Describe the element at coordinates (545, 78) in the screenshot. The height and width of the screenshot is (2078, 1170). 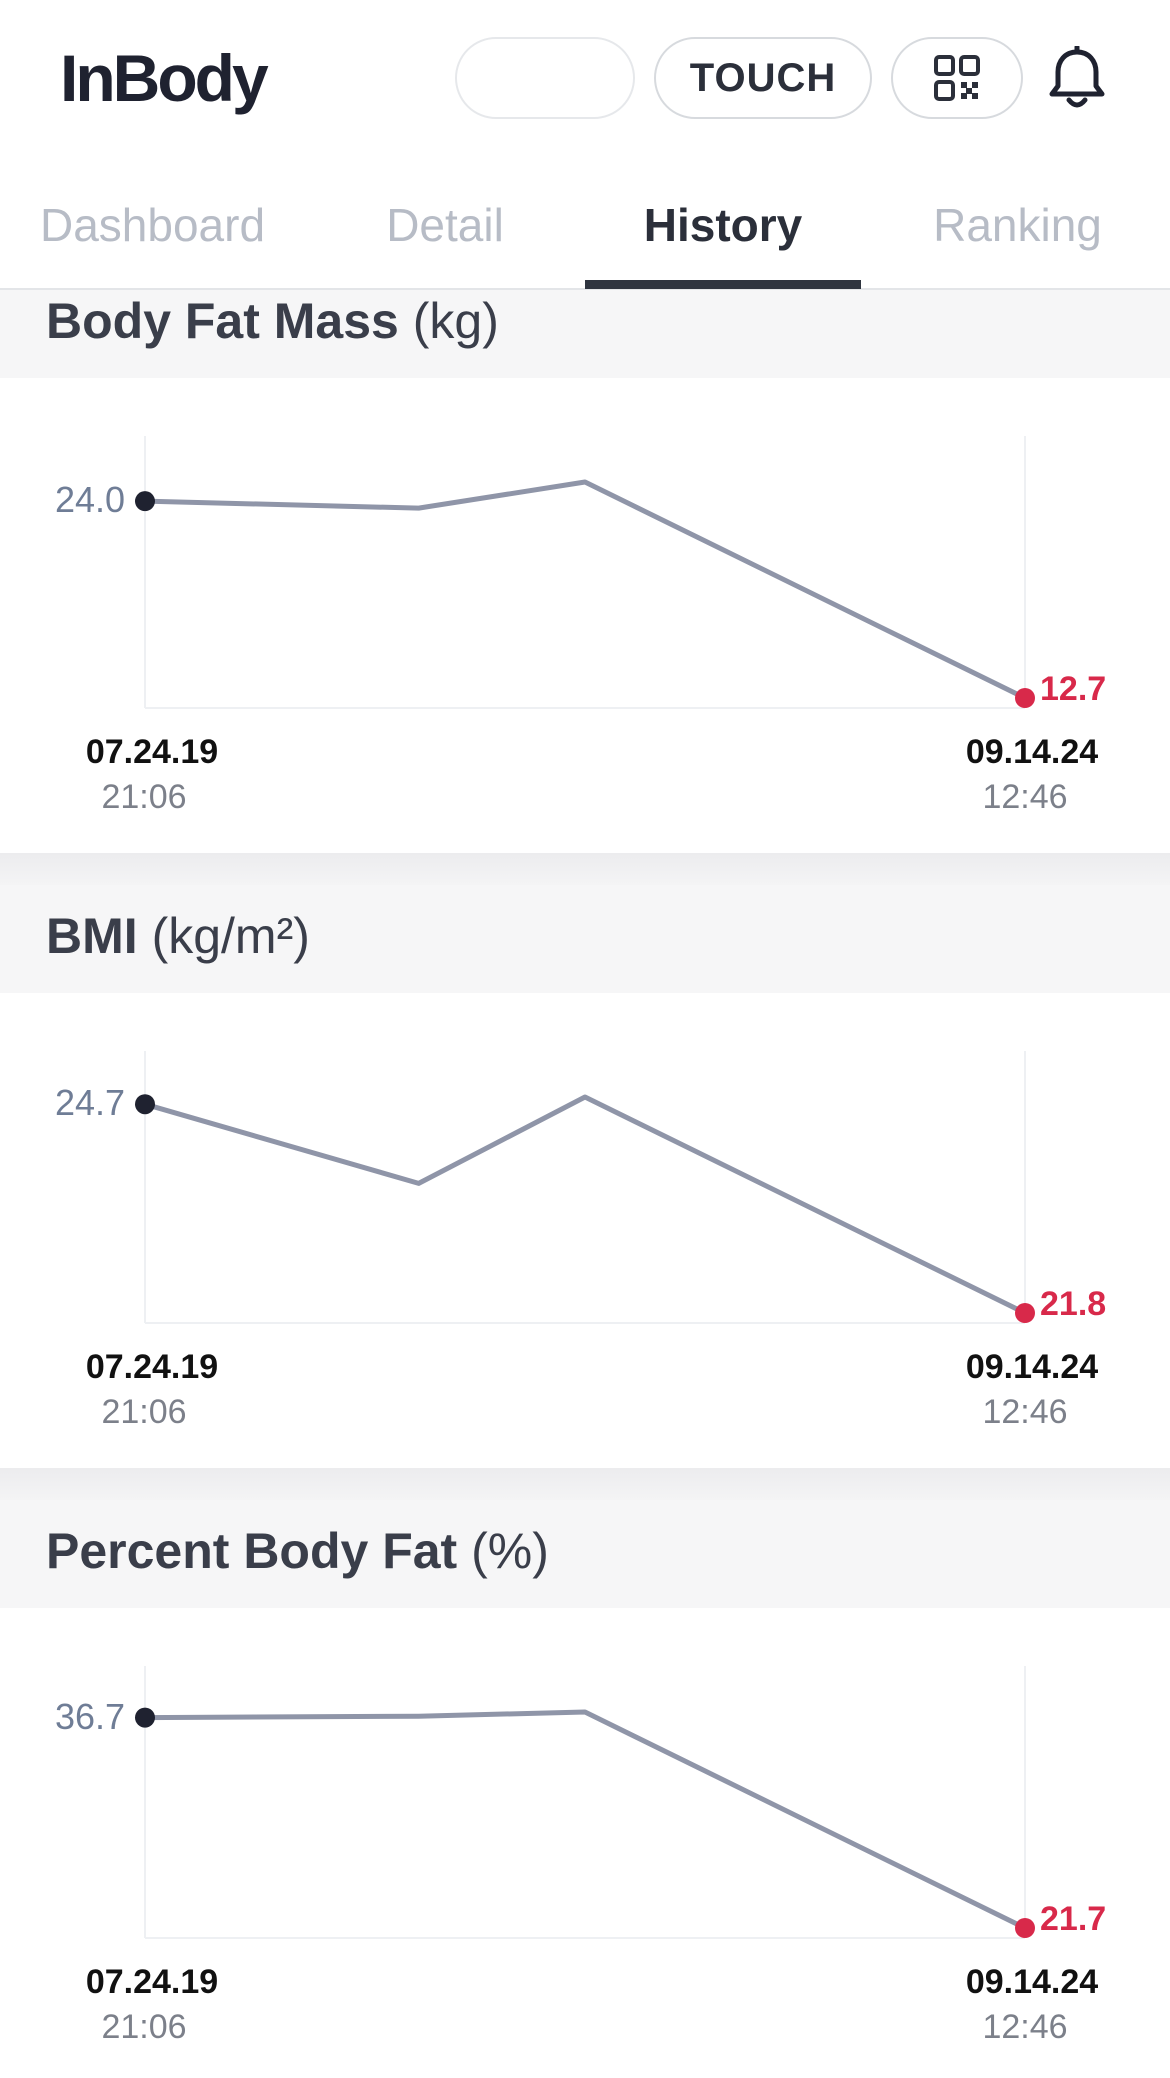
I see `profile-pill-button` at that location.